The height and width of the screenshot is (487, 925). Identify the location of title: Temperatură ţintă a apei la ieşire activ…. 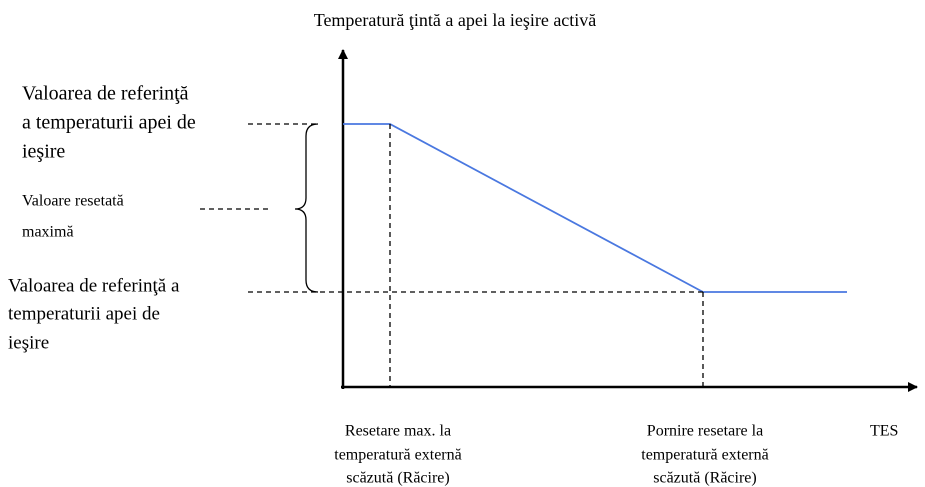
(455, 20).